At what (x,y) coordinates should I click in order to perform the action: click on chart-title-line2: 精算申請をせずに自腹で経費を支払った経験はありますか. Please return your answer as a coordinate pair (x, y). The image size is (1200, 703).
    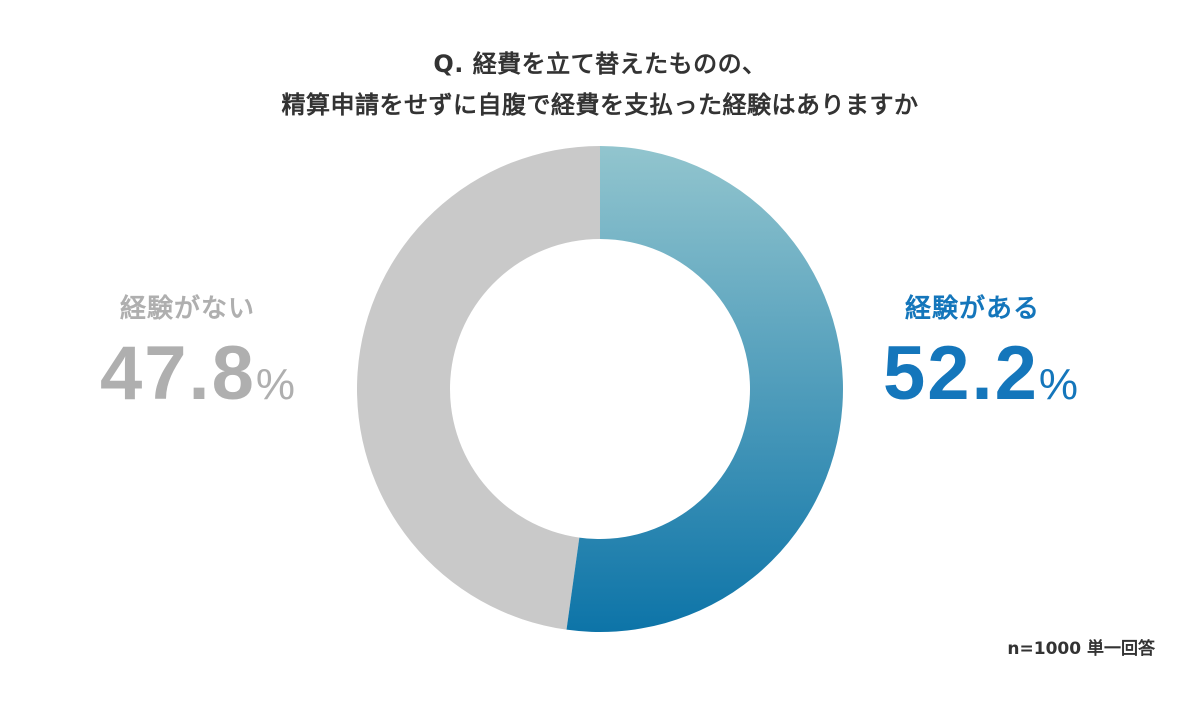
    Looking at the image, I should click on (600, 105).